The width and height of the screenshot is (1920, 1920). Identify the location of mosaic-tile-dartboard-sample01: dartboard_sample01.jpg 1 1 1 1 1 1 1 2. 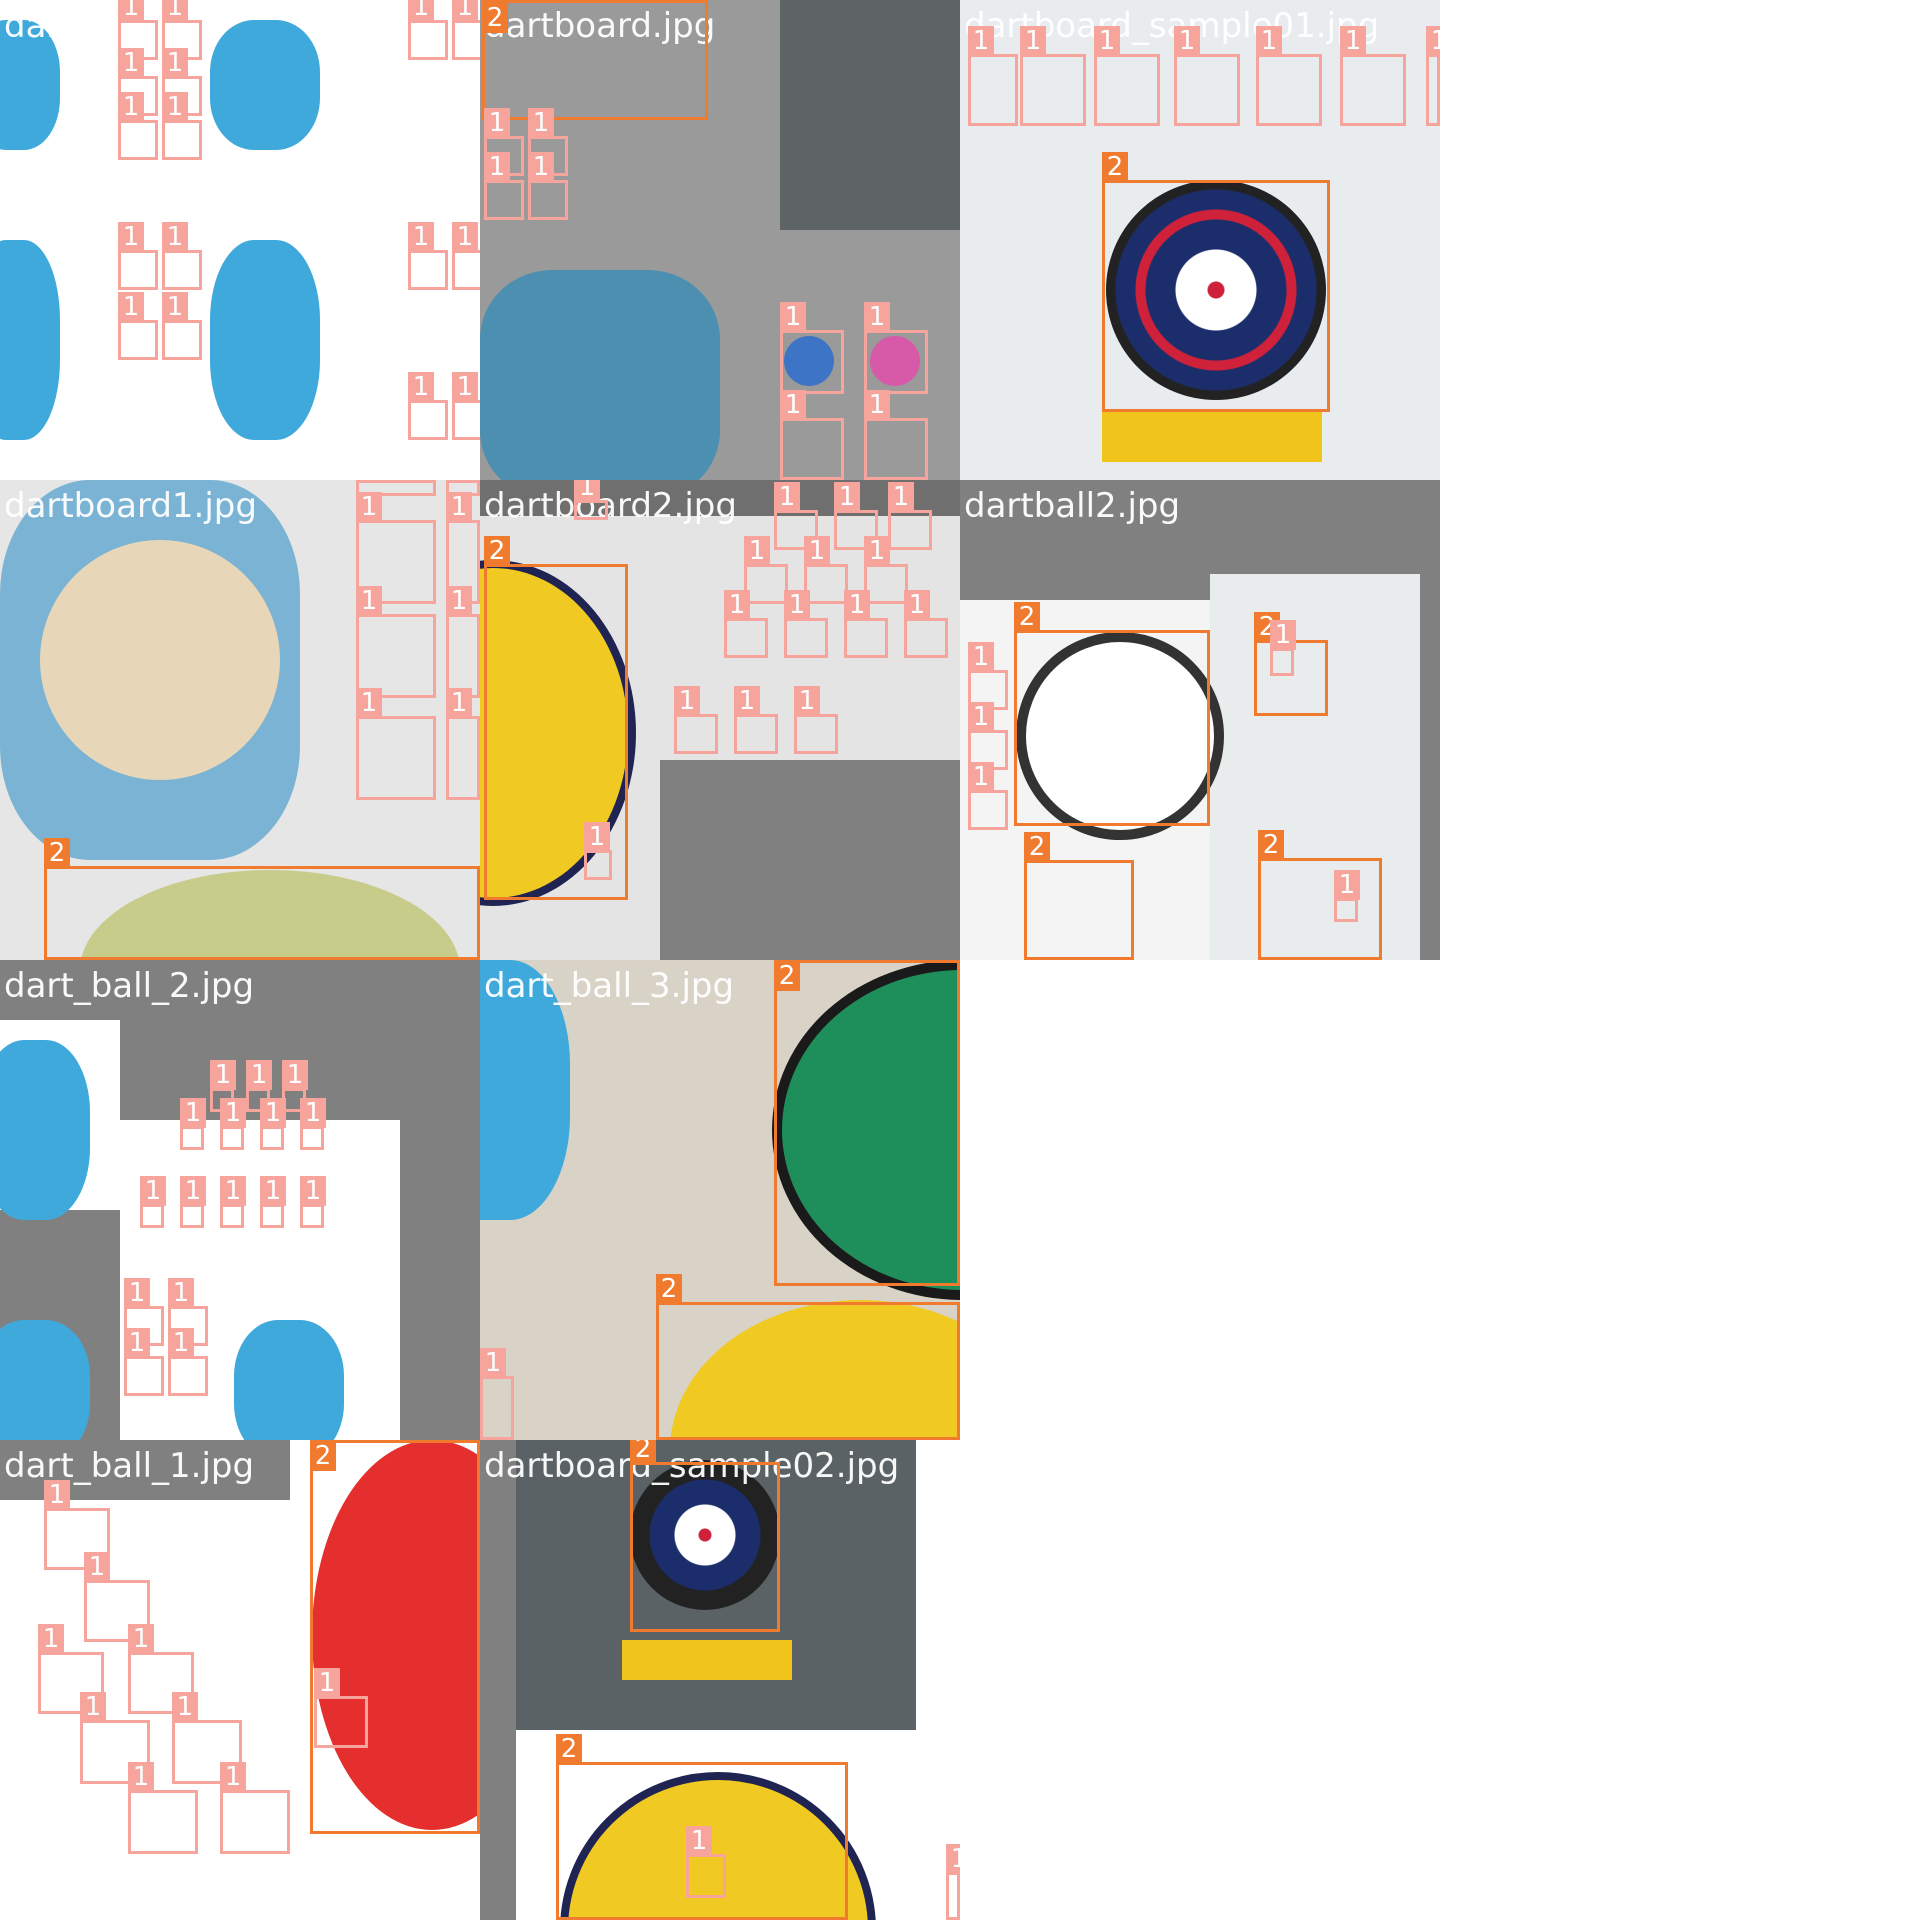
(1200, 240).